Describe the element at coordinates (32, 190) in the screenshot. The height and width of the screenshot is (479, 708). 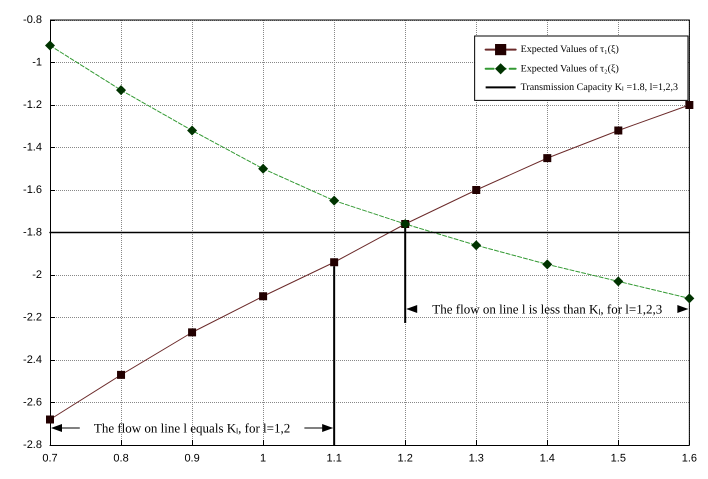
I see `y-tick-label: -1.6` at that location.